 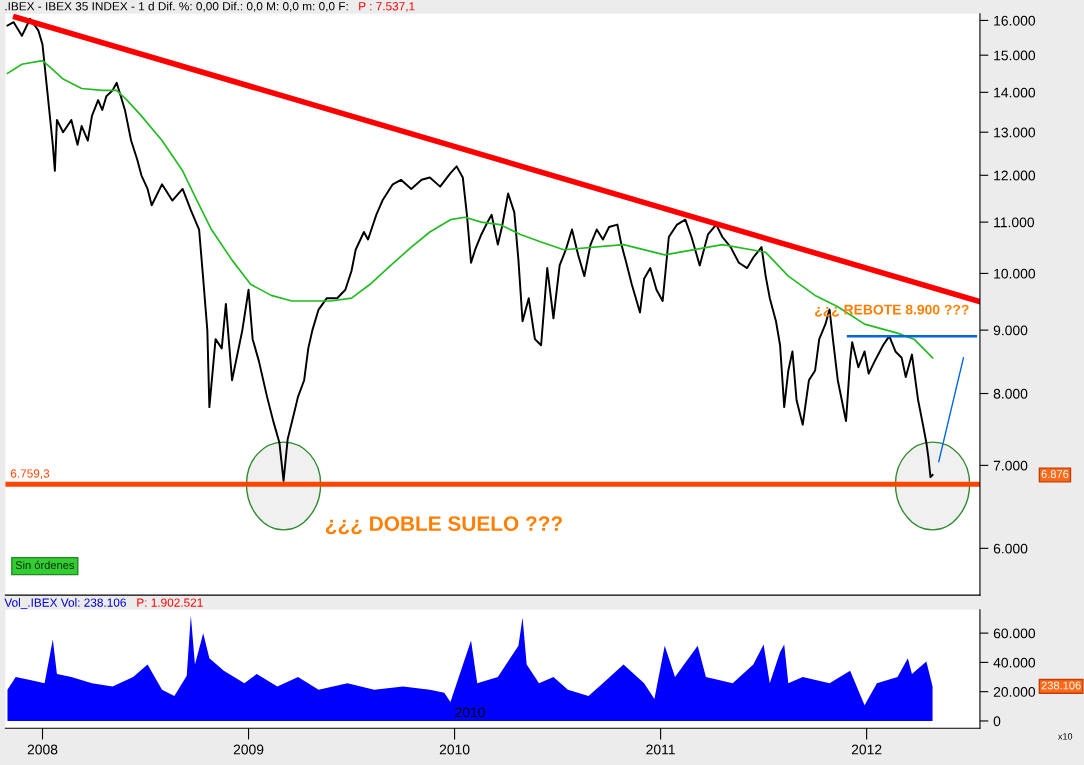 I want to click on y-tick-label: 40.000, so click(x=1014, y=662).